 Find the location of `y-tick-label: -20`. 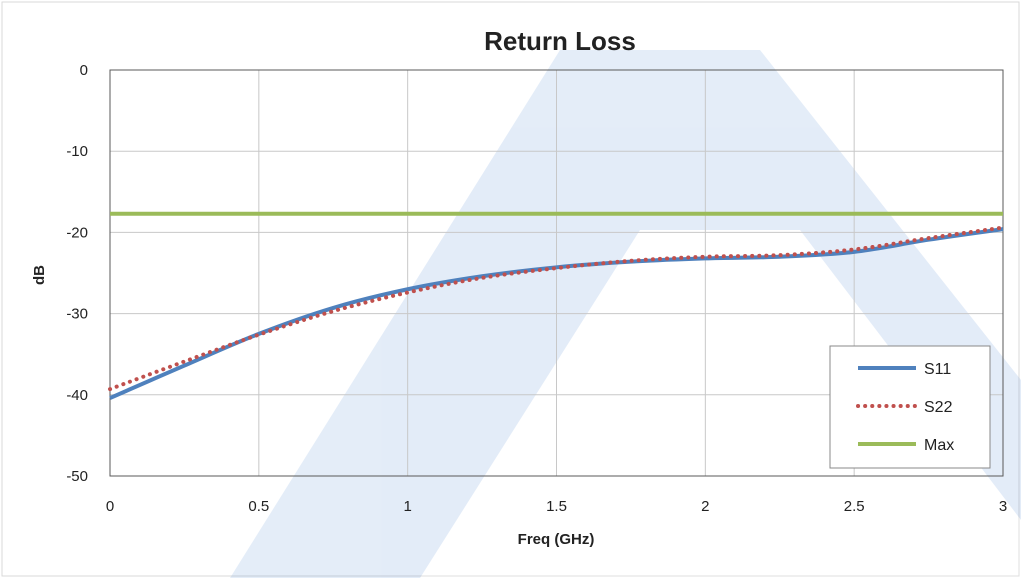

y-tick-label: -20 is located at coordinates (77, 232).